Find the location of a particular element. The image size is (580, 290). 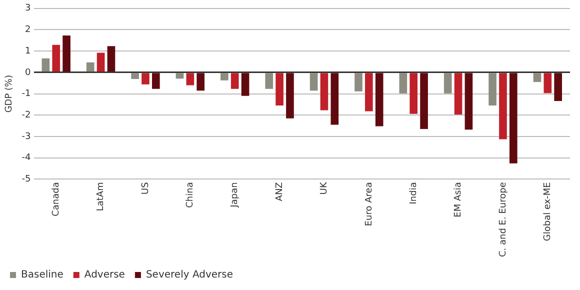

x-tick-label: UK is located at coordinates (325, 188).